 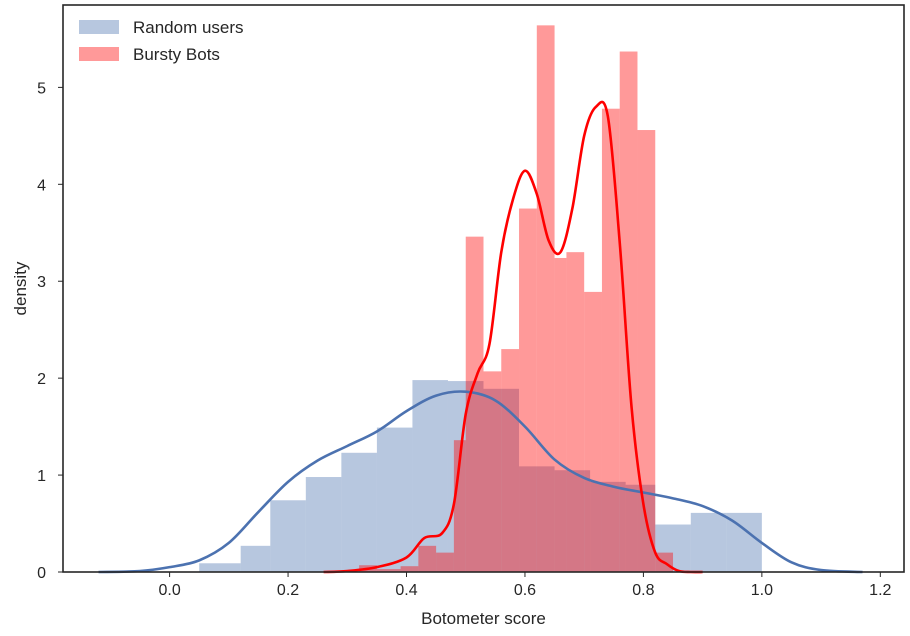 I want to click on y-tick-label: 5, so click(x=41, y=88).